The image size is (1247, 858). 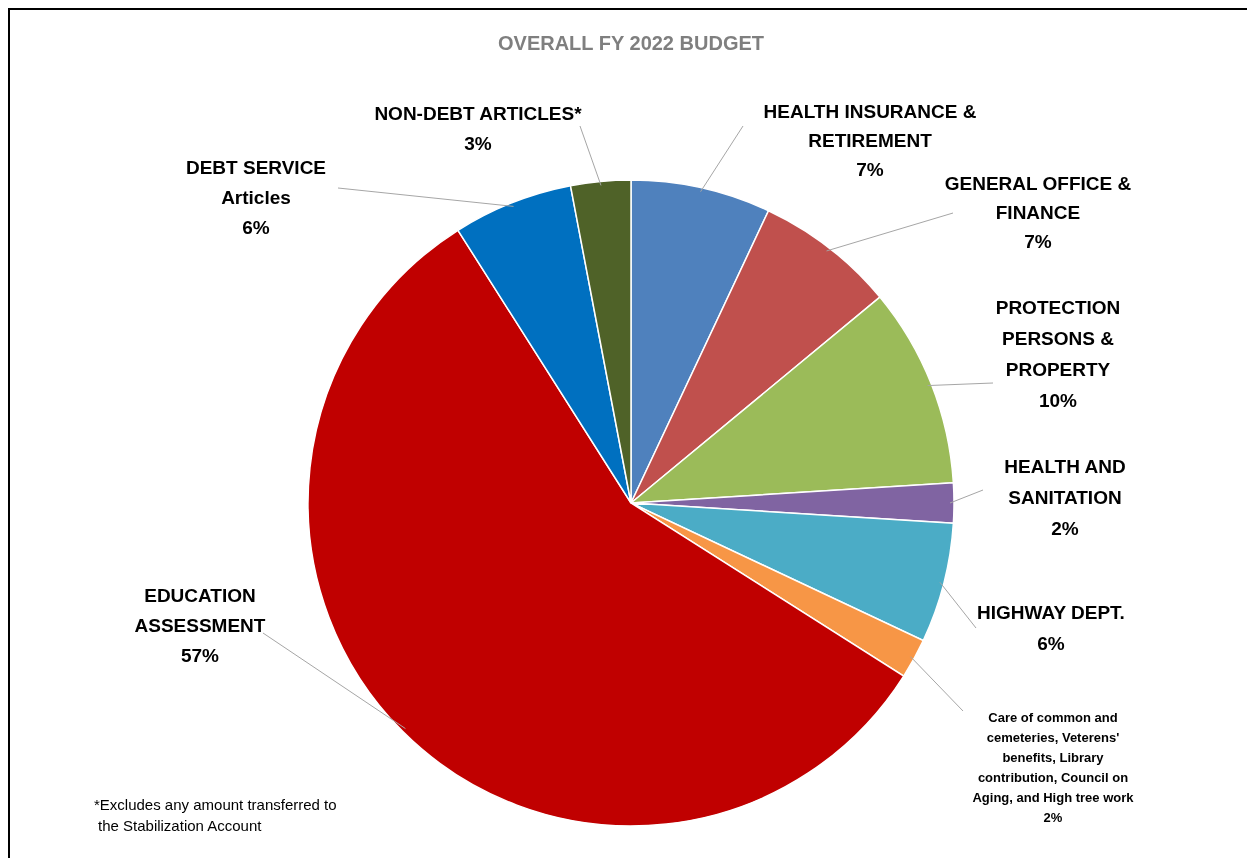 What do you see at coordinates (215, 815) in the screenshot?
I see `text: *Excludes any amount transferred to the Stabilization Account` at bounding box center [215, 815].